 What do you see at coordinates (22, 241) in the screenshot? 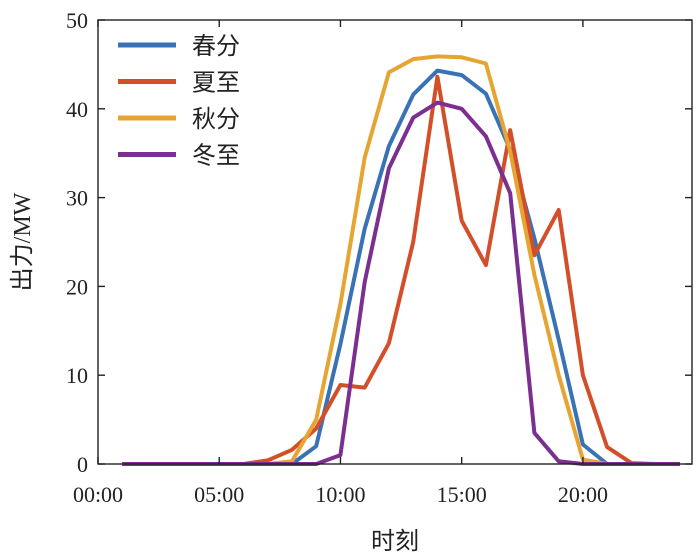
I see `y-axis-label: 出力/MW` at bounding box center [22, 241].